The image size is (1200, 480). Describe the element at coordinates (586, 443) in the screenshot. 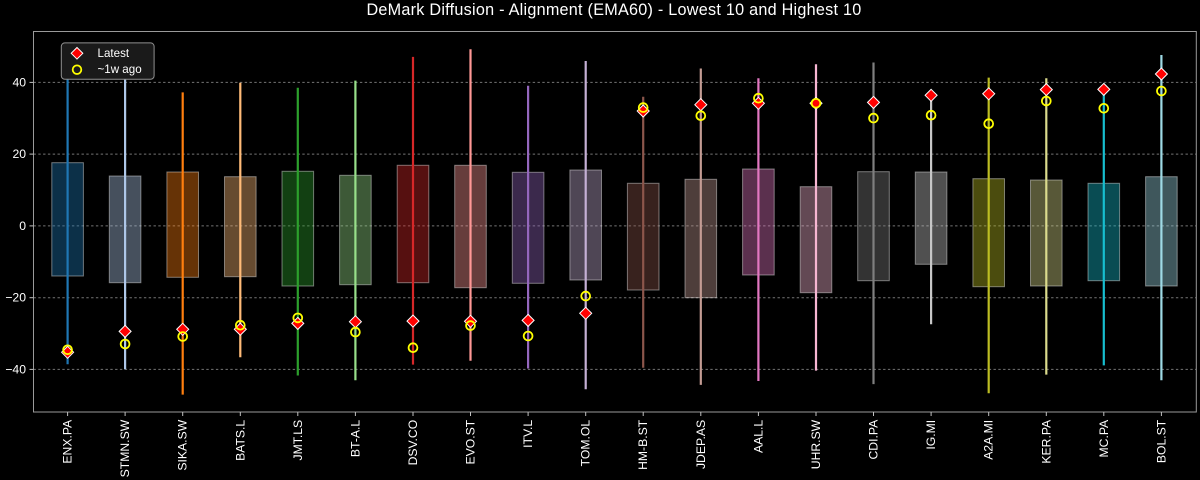

I see `svg-text: TOM.OL` at that location.